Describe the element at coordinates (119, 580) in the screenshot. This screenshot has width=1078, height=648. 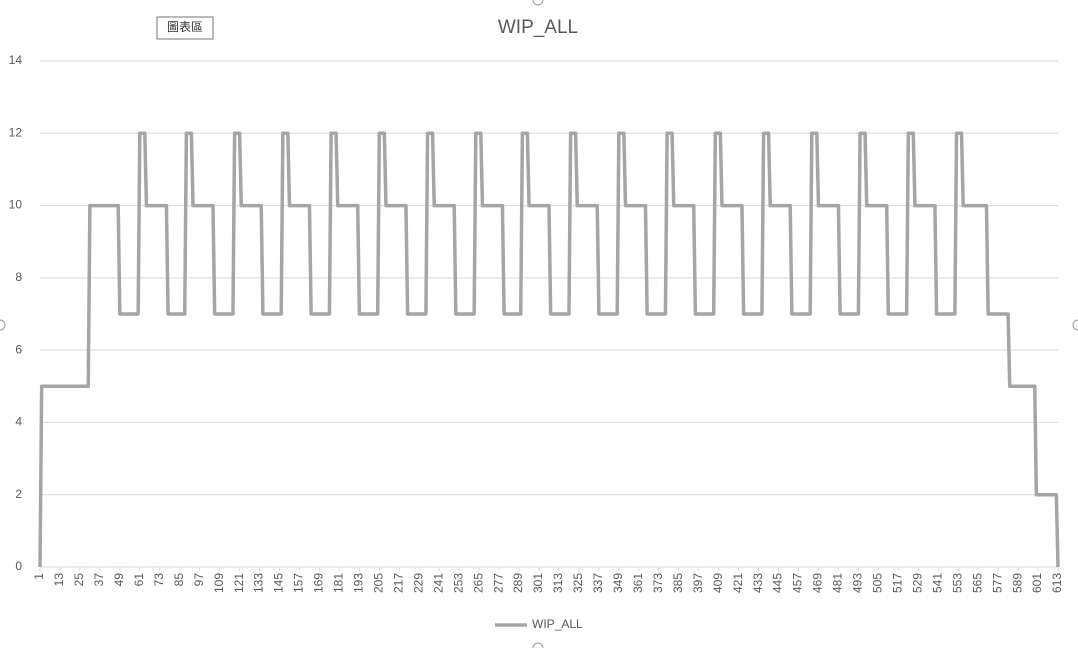
I see `x-tick-label: 49` at that location.